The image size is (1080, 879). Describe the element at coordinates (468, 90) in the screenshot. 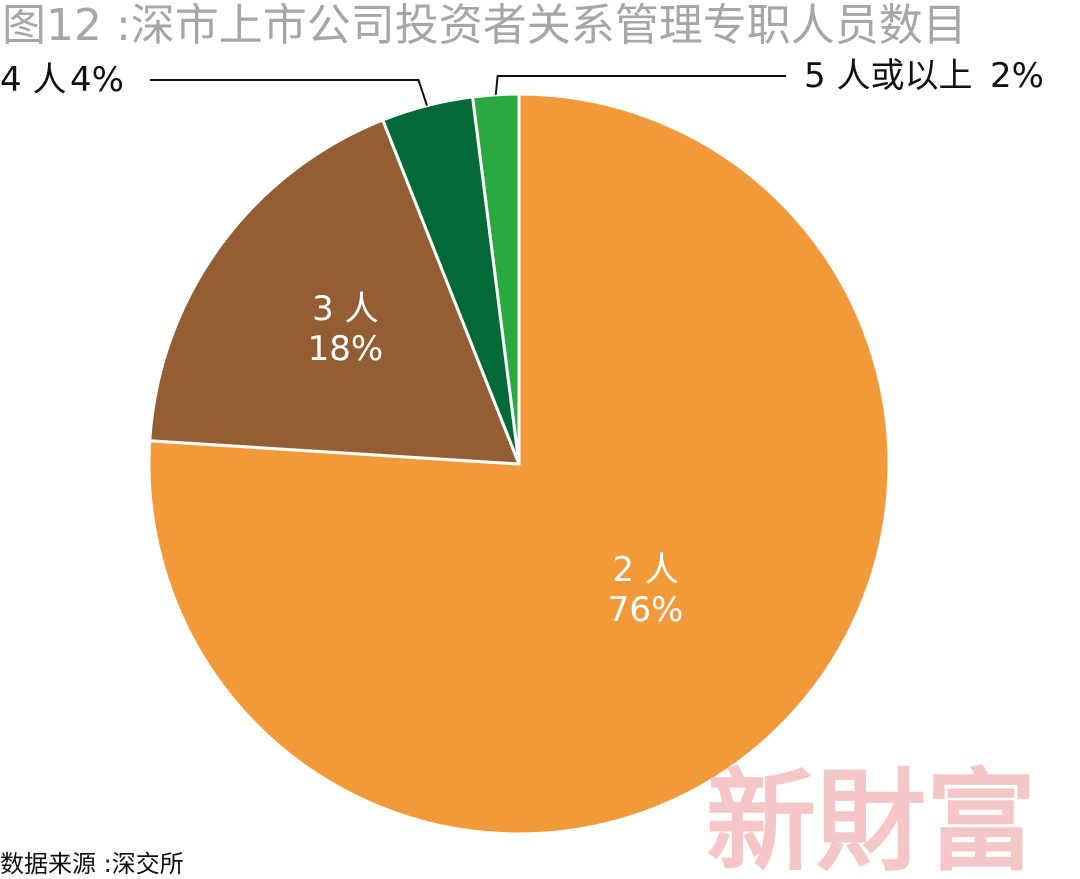

I see `leader-lines` at that location.